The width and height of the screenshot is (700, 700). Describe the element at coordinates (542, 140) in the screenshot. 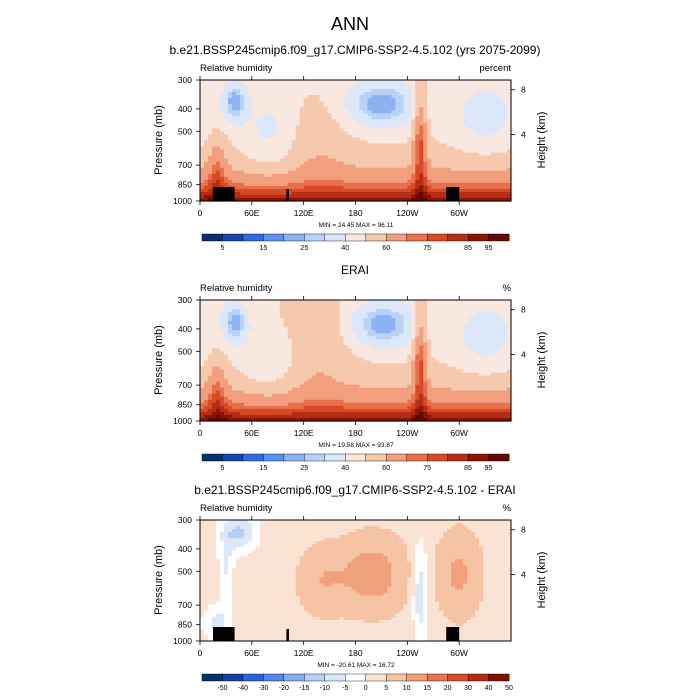

I see `panel-1-ylabel-right: Height (km)` at that location.